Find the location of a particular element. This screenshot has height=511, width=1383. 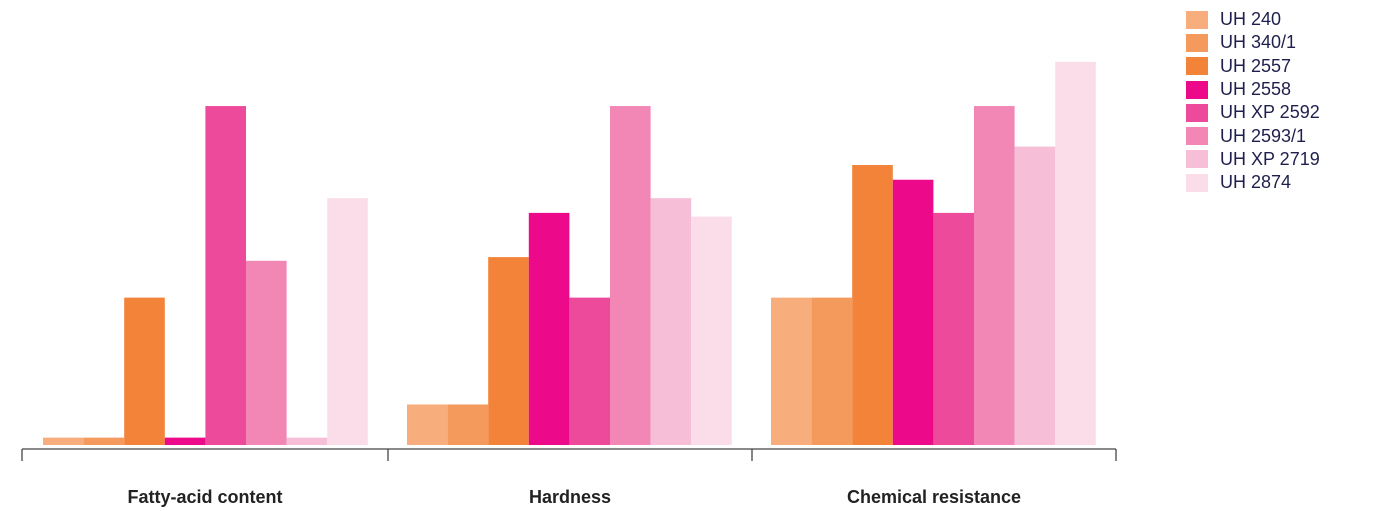

legend-item: UH XP 2592 is located at coordinates (1253, 112).